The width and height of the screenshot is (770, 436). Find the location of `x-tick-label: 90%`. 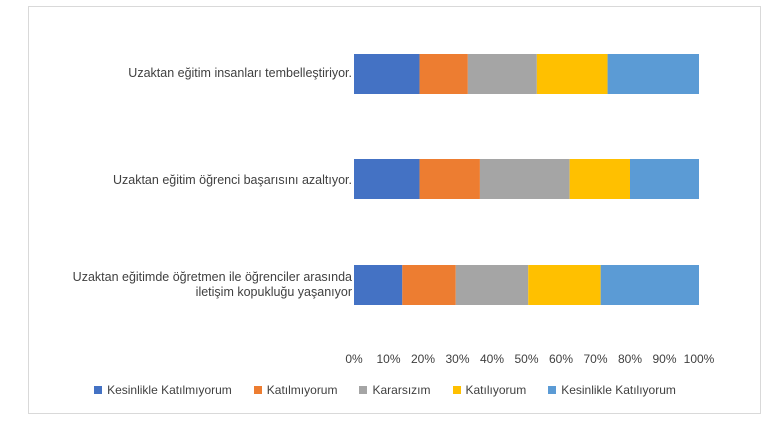

x-tick-label: 90% is located at coordinates (664, 359).